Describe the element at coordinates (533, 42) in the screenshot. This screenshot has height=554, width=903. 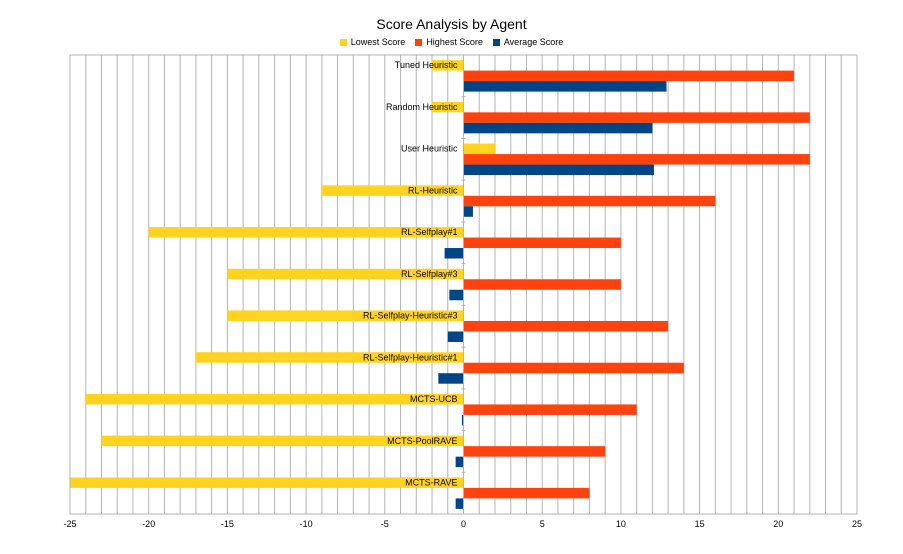
I see `legend-label-average: Average Score` at that location.